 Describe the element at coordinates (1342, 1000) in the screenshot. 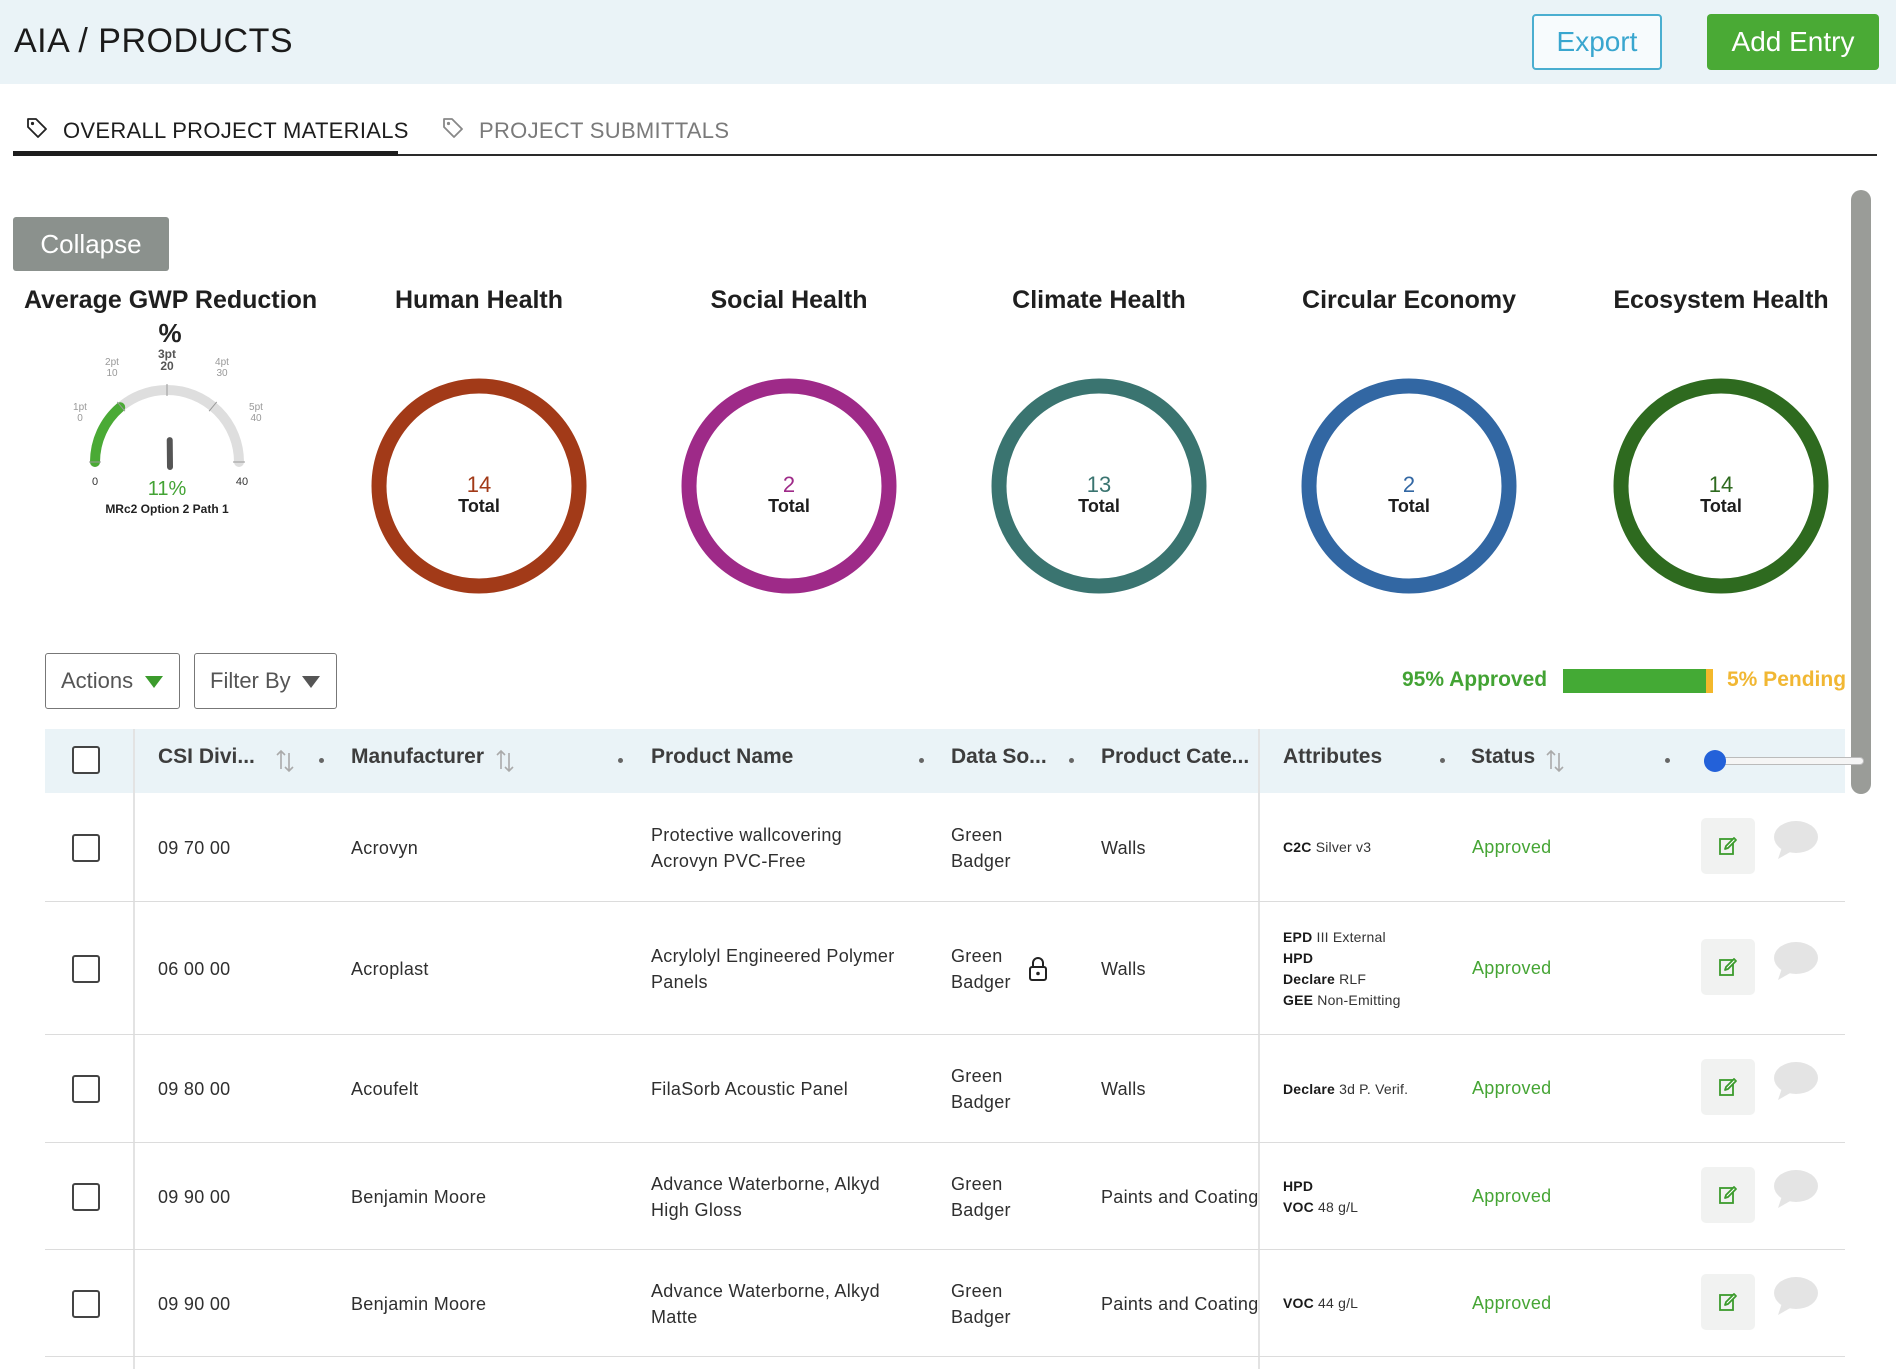

I see `attribute-line: GEE Non-Emitting` at that location.